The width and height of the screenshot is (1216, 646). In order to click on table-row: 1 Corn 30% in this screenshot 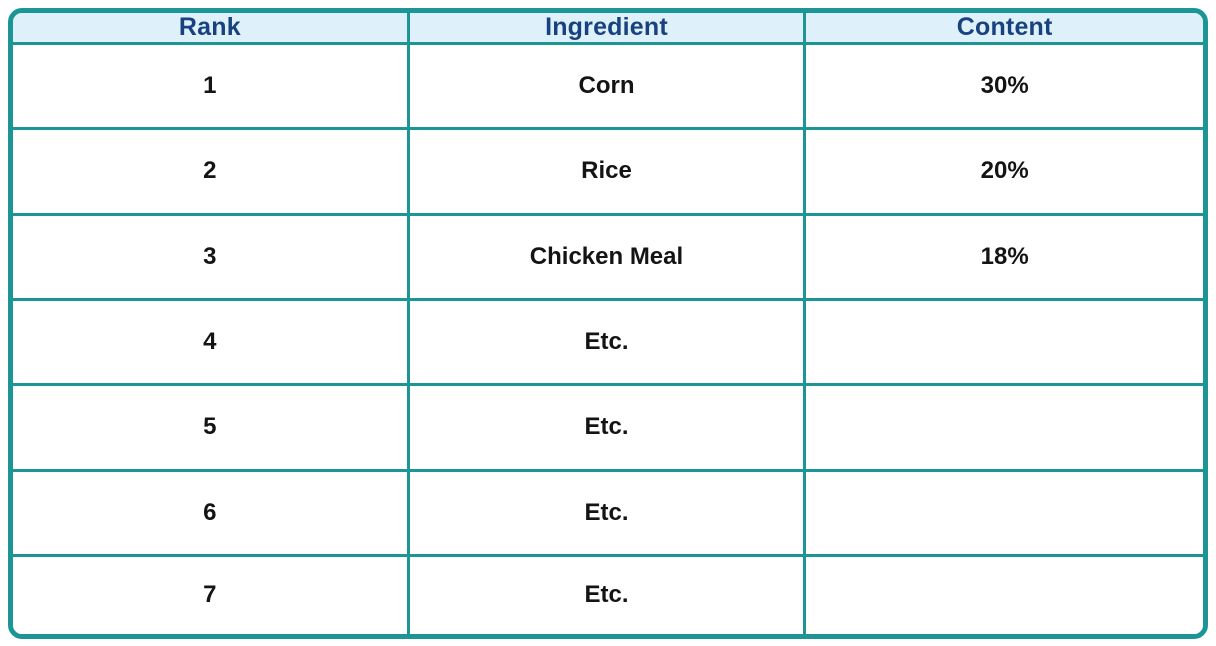, I will do `click(608, 88)`.